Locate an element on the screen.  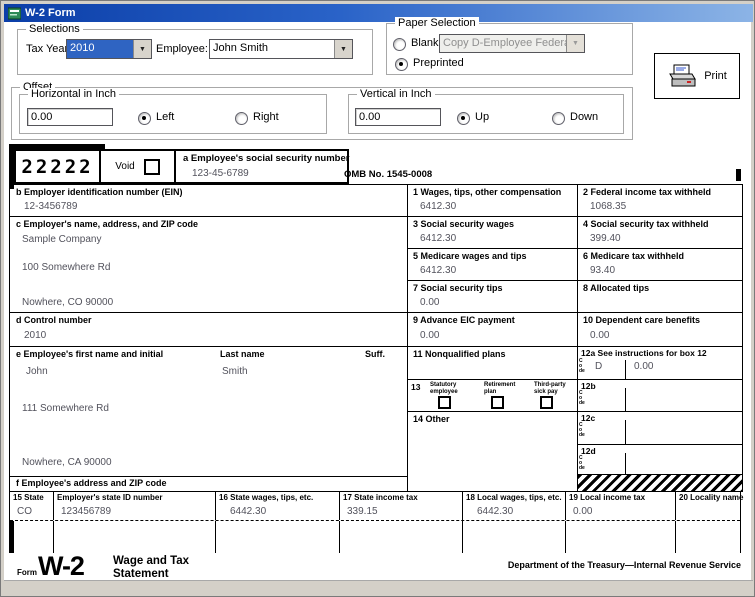
employee-last-name: Smith is located at coordinates (235, 371).